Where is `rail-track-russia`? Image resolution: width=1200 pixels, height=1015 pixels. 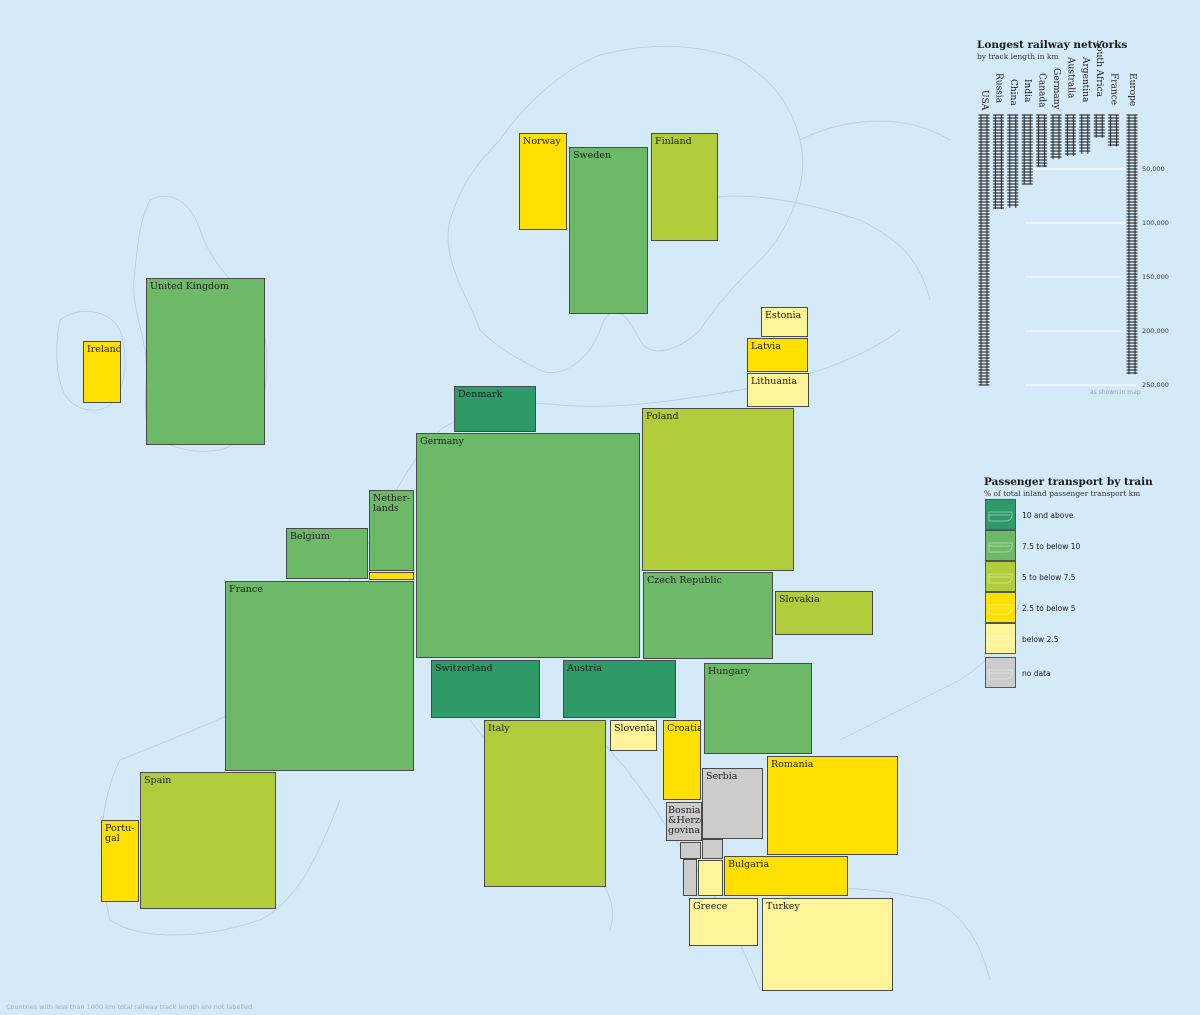 rail-track-russia is located at coordinates (998, 161).